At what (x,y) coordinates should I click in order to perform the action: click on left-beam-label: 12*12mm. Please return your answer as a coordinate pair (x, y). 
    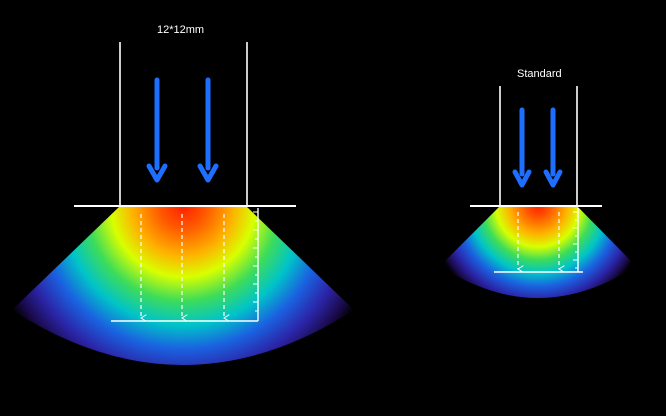
    Looking at the image, I should click on (181, 30).